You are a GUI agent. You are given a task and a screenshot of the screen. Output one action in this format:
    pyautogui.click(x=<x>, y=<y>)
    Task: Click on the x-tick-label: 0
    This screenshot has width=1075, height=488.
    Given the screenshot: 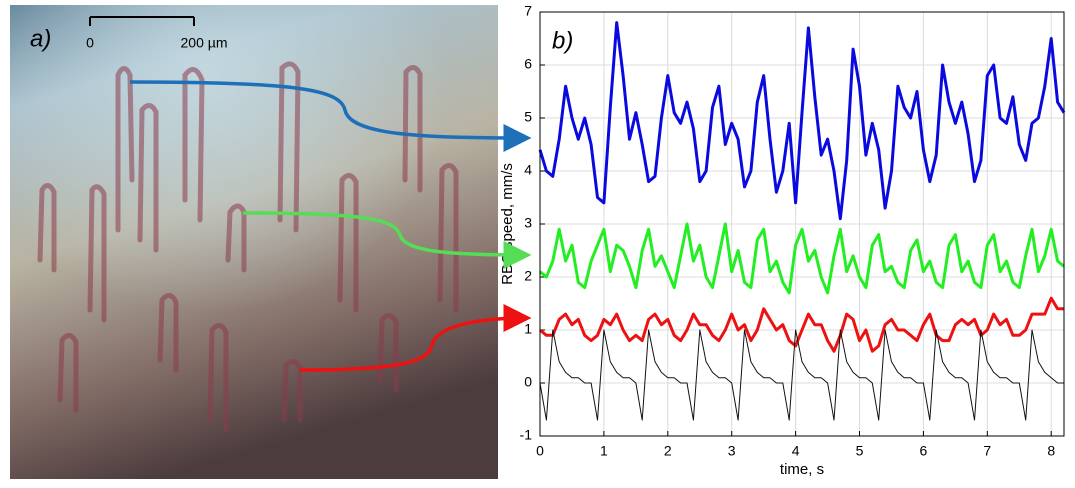 What is the action you would take?
    pyautogui.click(x=540, y=451)
    